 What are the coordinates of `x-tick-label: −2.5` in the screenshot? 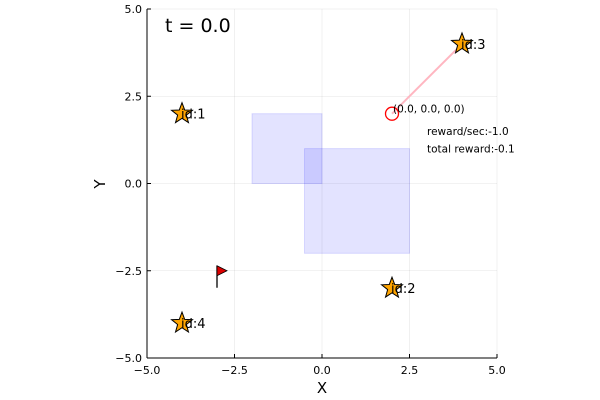 It's located at (234, 370).